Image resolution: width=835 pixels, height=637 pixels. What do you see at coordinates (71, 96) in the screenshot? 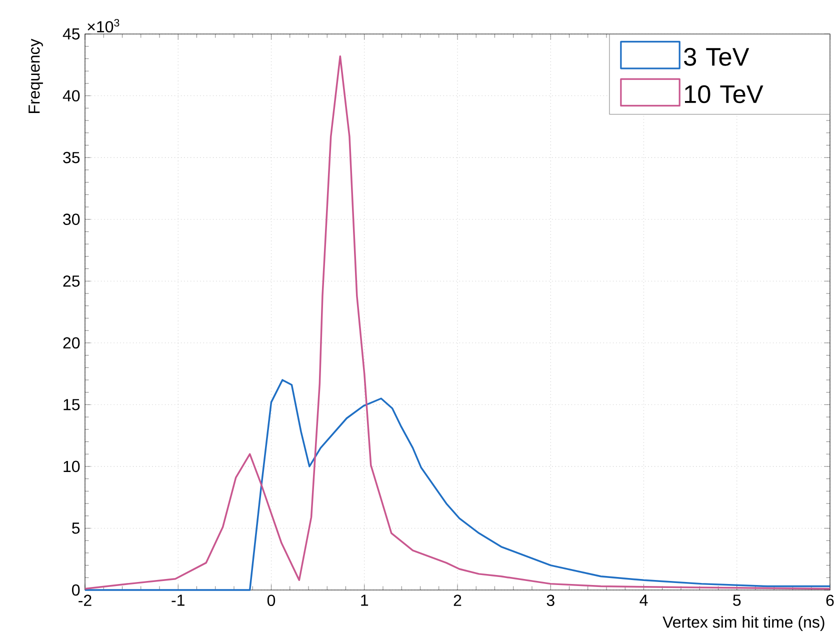
I see `y-tick-label: 40` at bounding box center [71, 96].